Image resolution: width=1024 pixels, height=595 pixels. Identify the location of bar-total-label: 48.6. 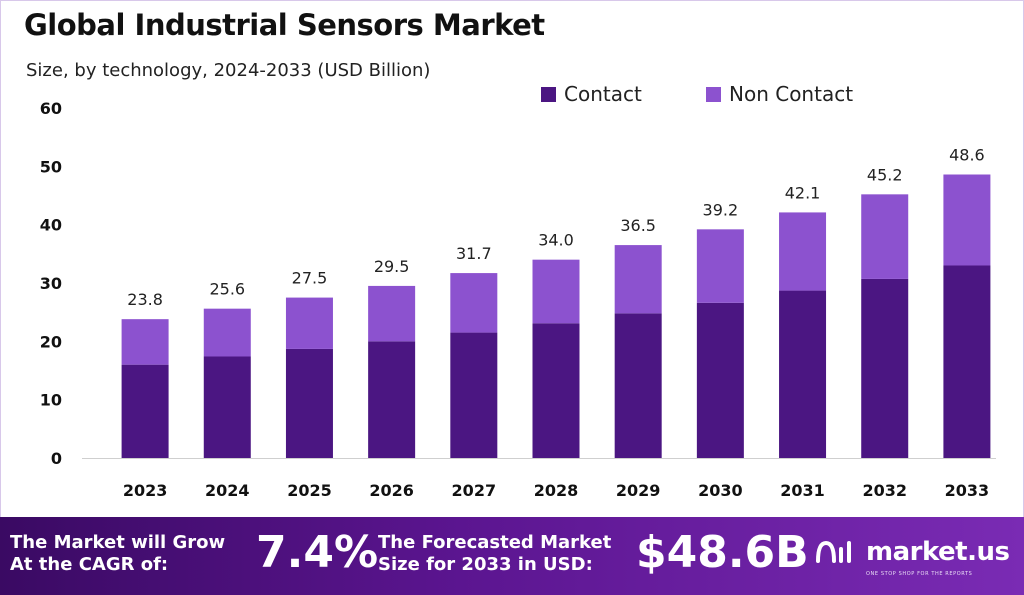
(967, 155).